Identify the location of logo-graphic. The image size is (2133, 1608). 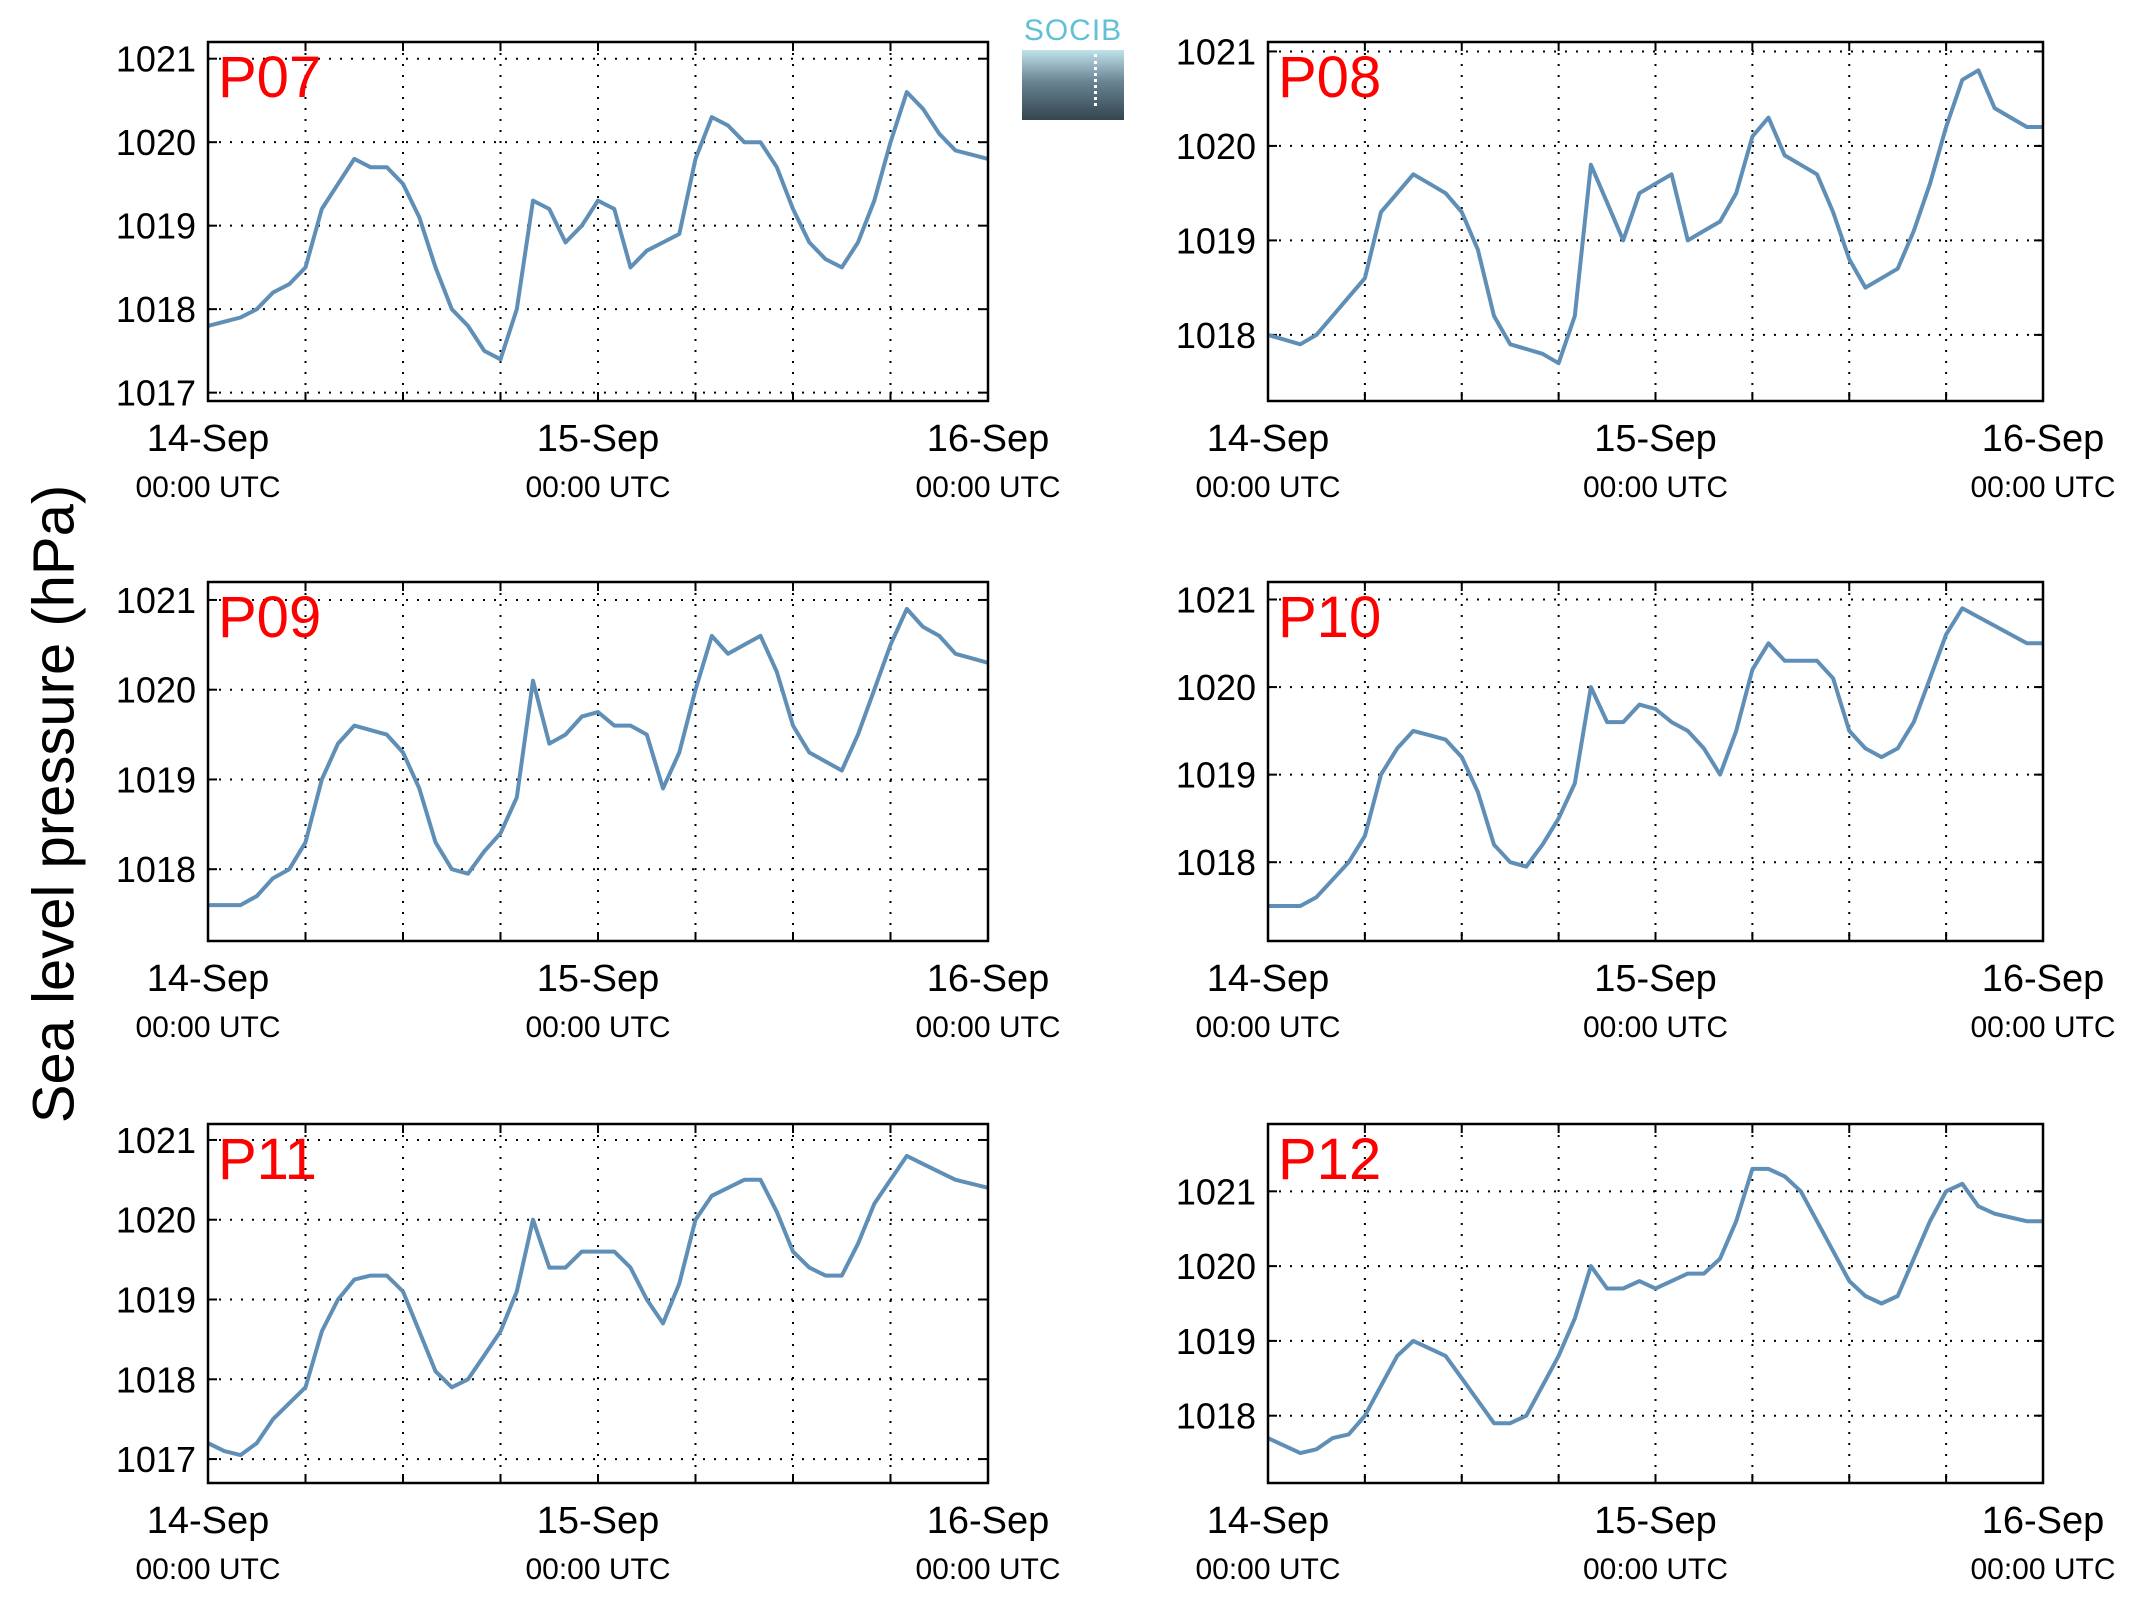
(1073, 85).